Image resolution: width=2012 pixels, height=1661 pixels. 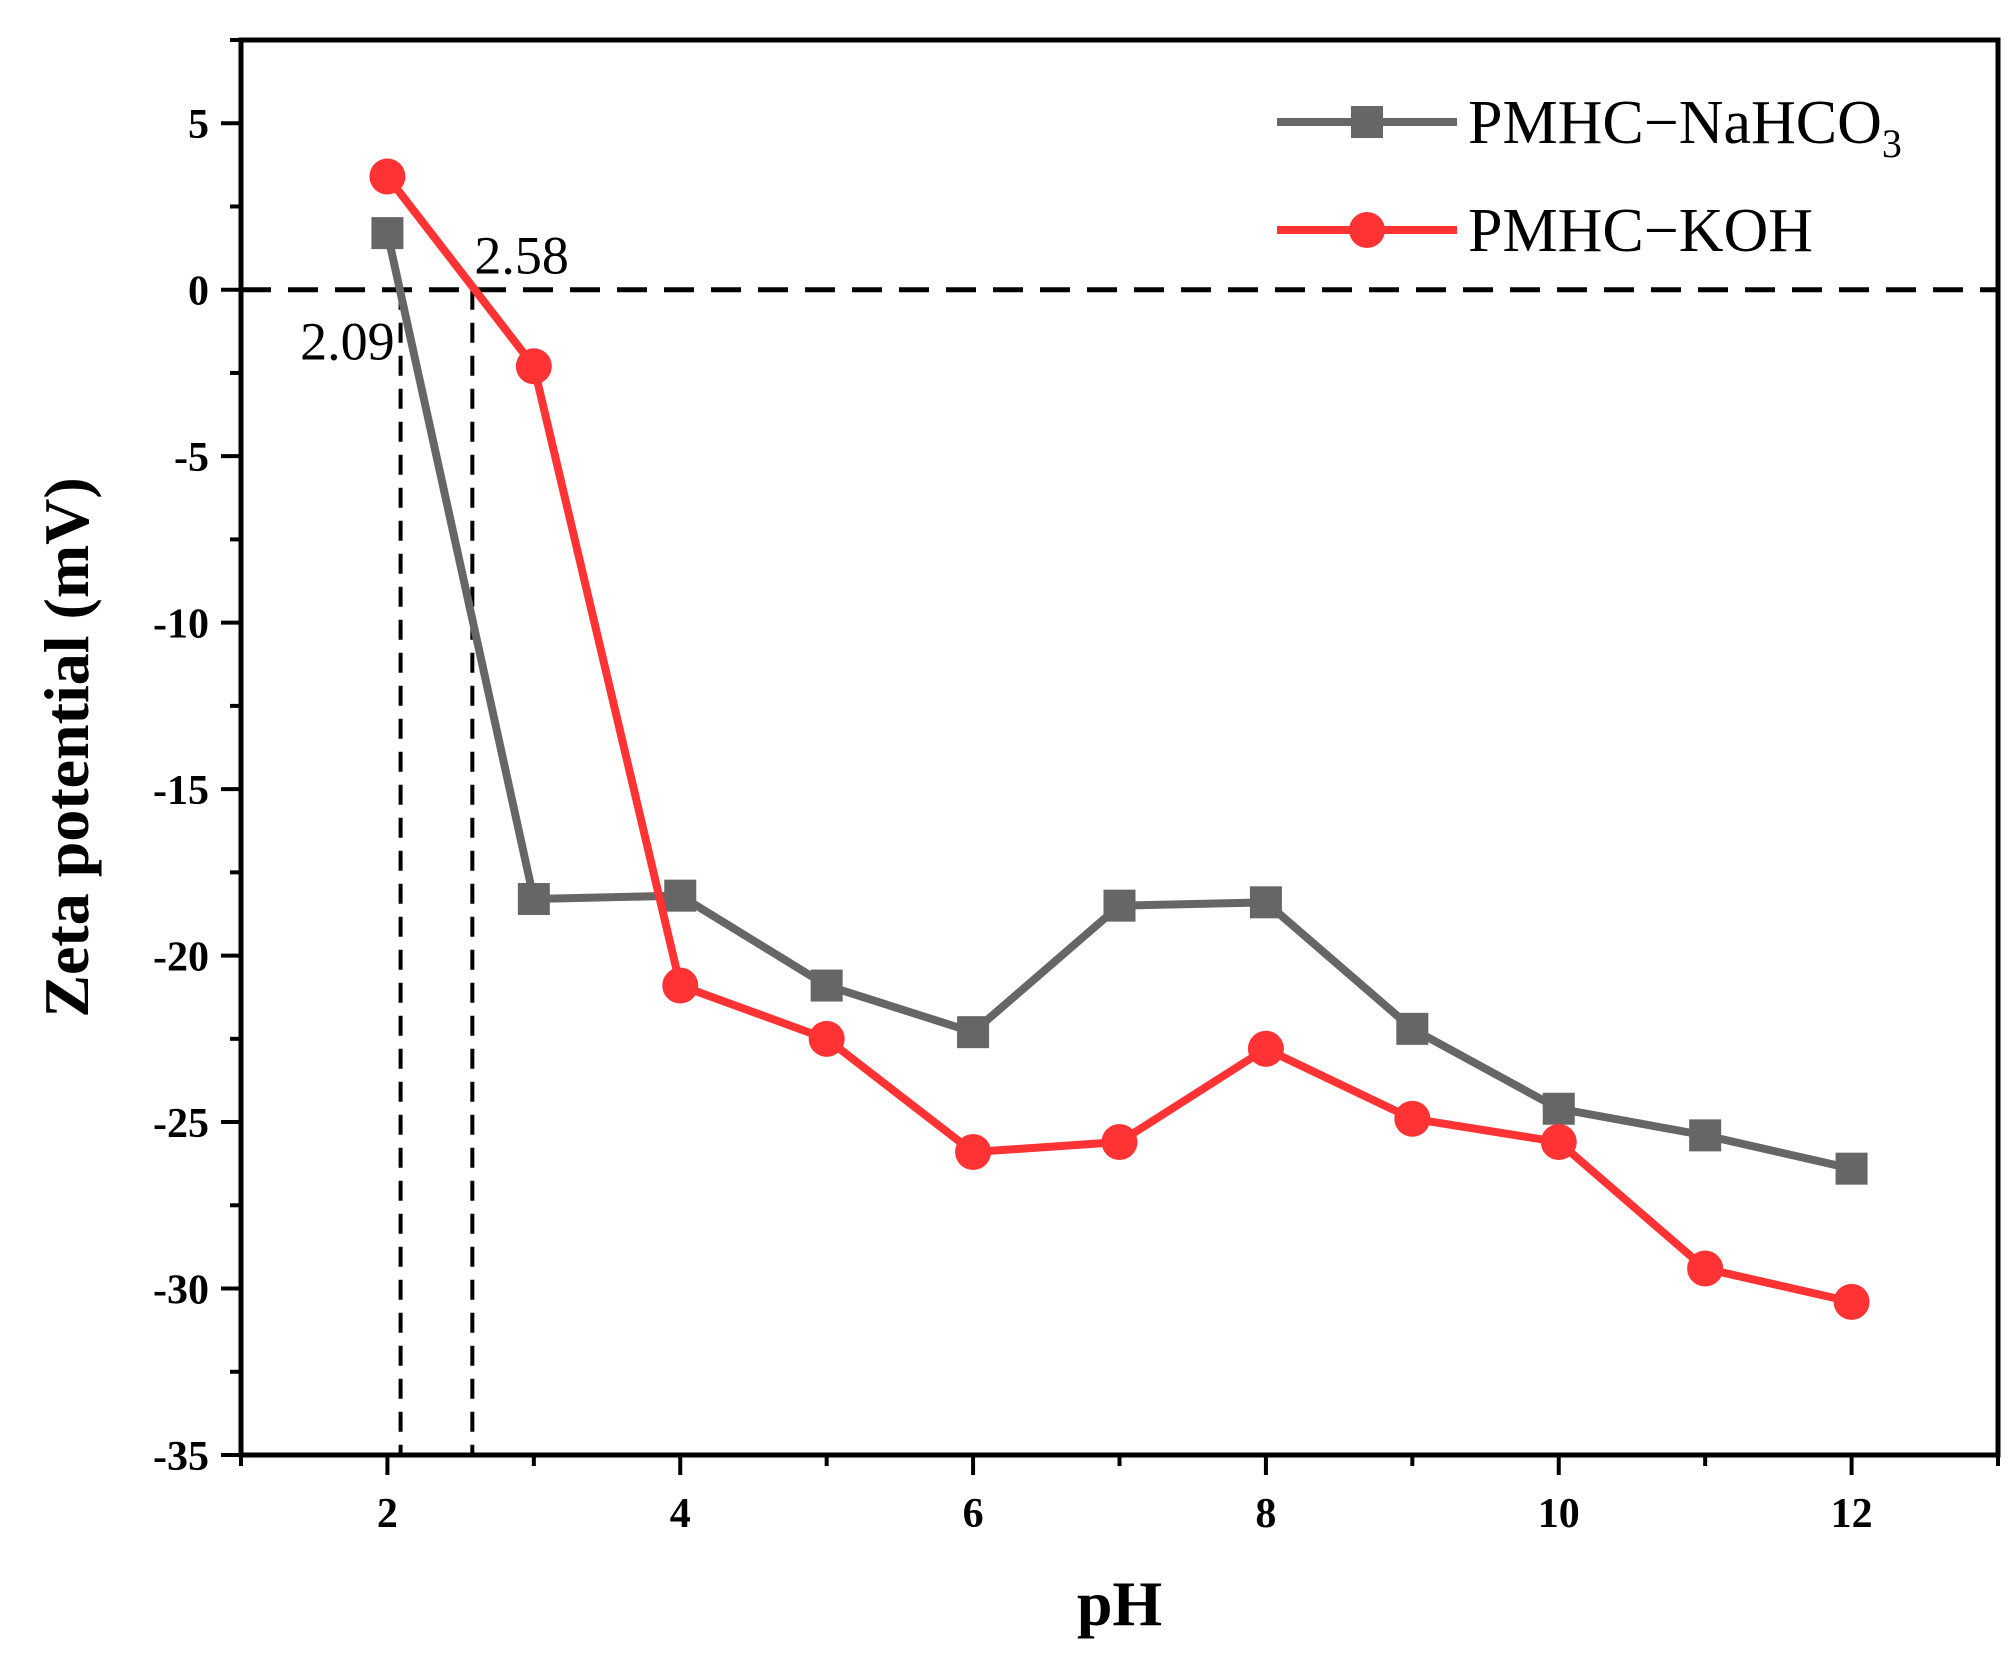 I want to click on legend-label: PMHC−NaHCO3, so click(x=1685, y=127).